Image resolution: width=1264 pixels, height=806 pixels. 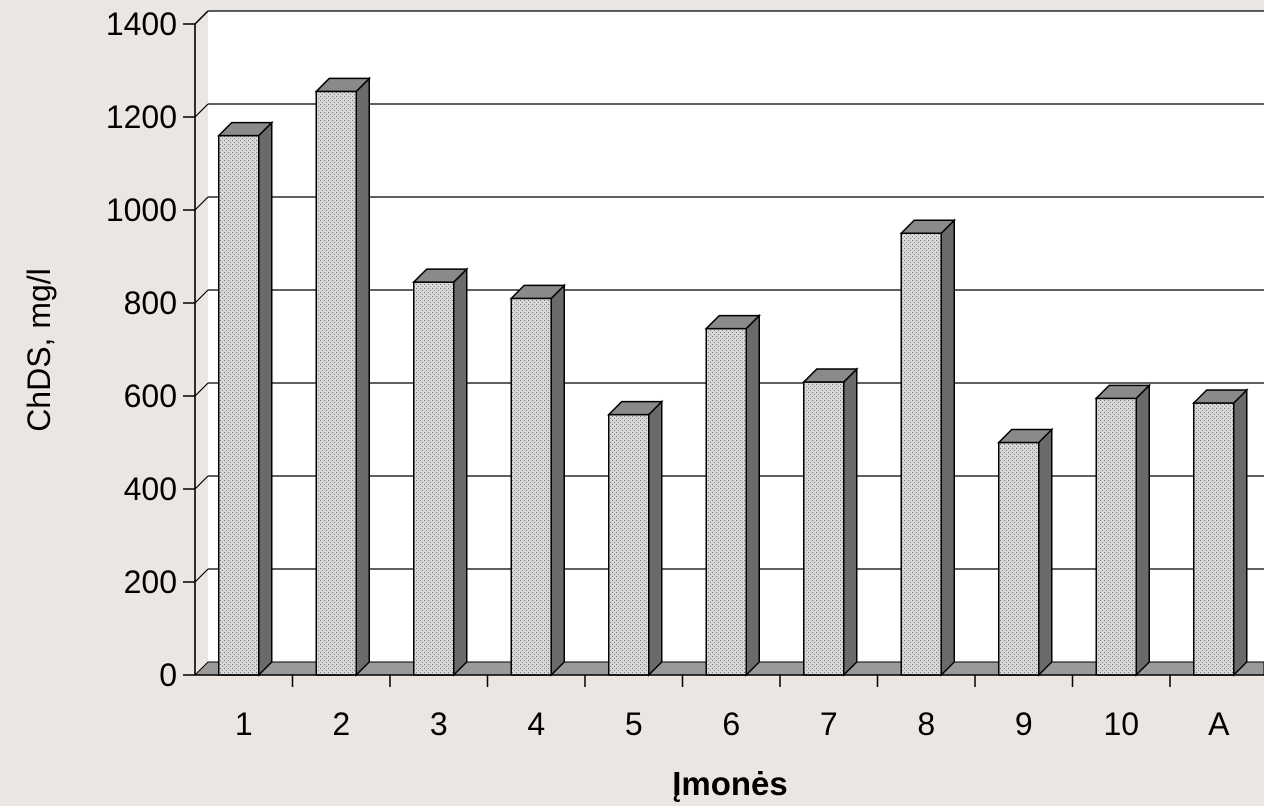 I want to click on y-tick-label: 800, so click(x=150, y=303).